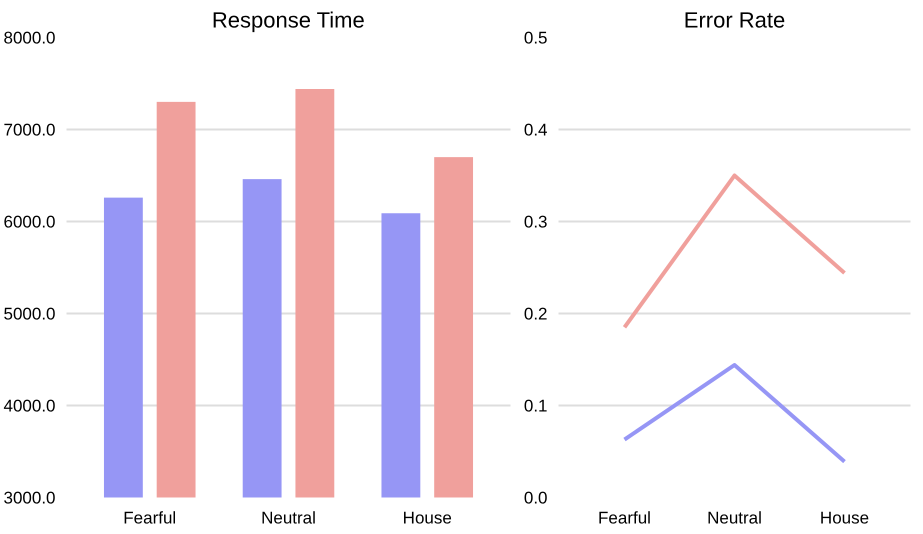  Describe the element at coordinates (536, 130) in the screenshot. I see `y-tick-label: 0.4` at that location.